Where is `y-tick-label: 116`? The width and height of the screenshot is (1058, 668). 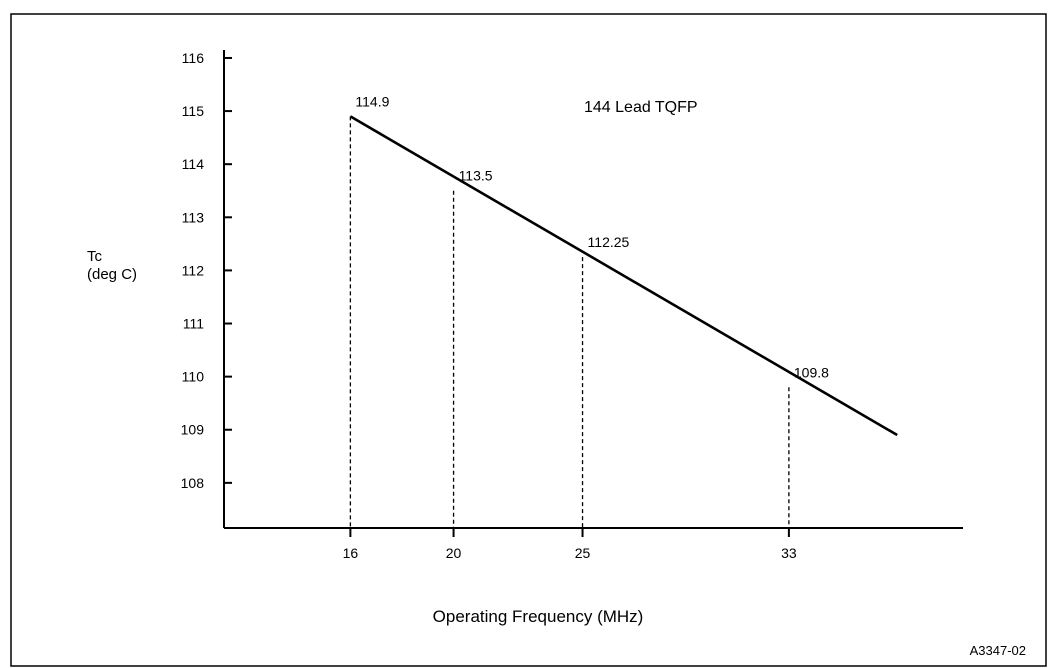
y-tick-label: 116 is located at coordinates (193, 58).